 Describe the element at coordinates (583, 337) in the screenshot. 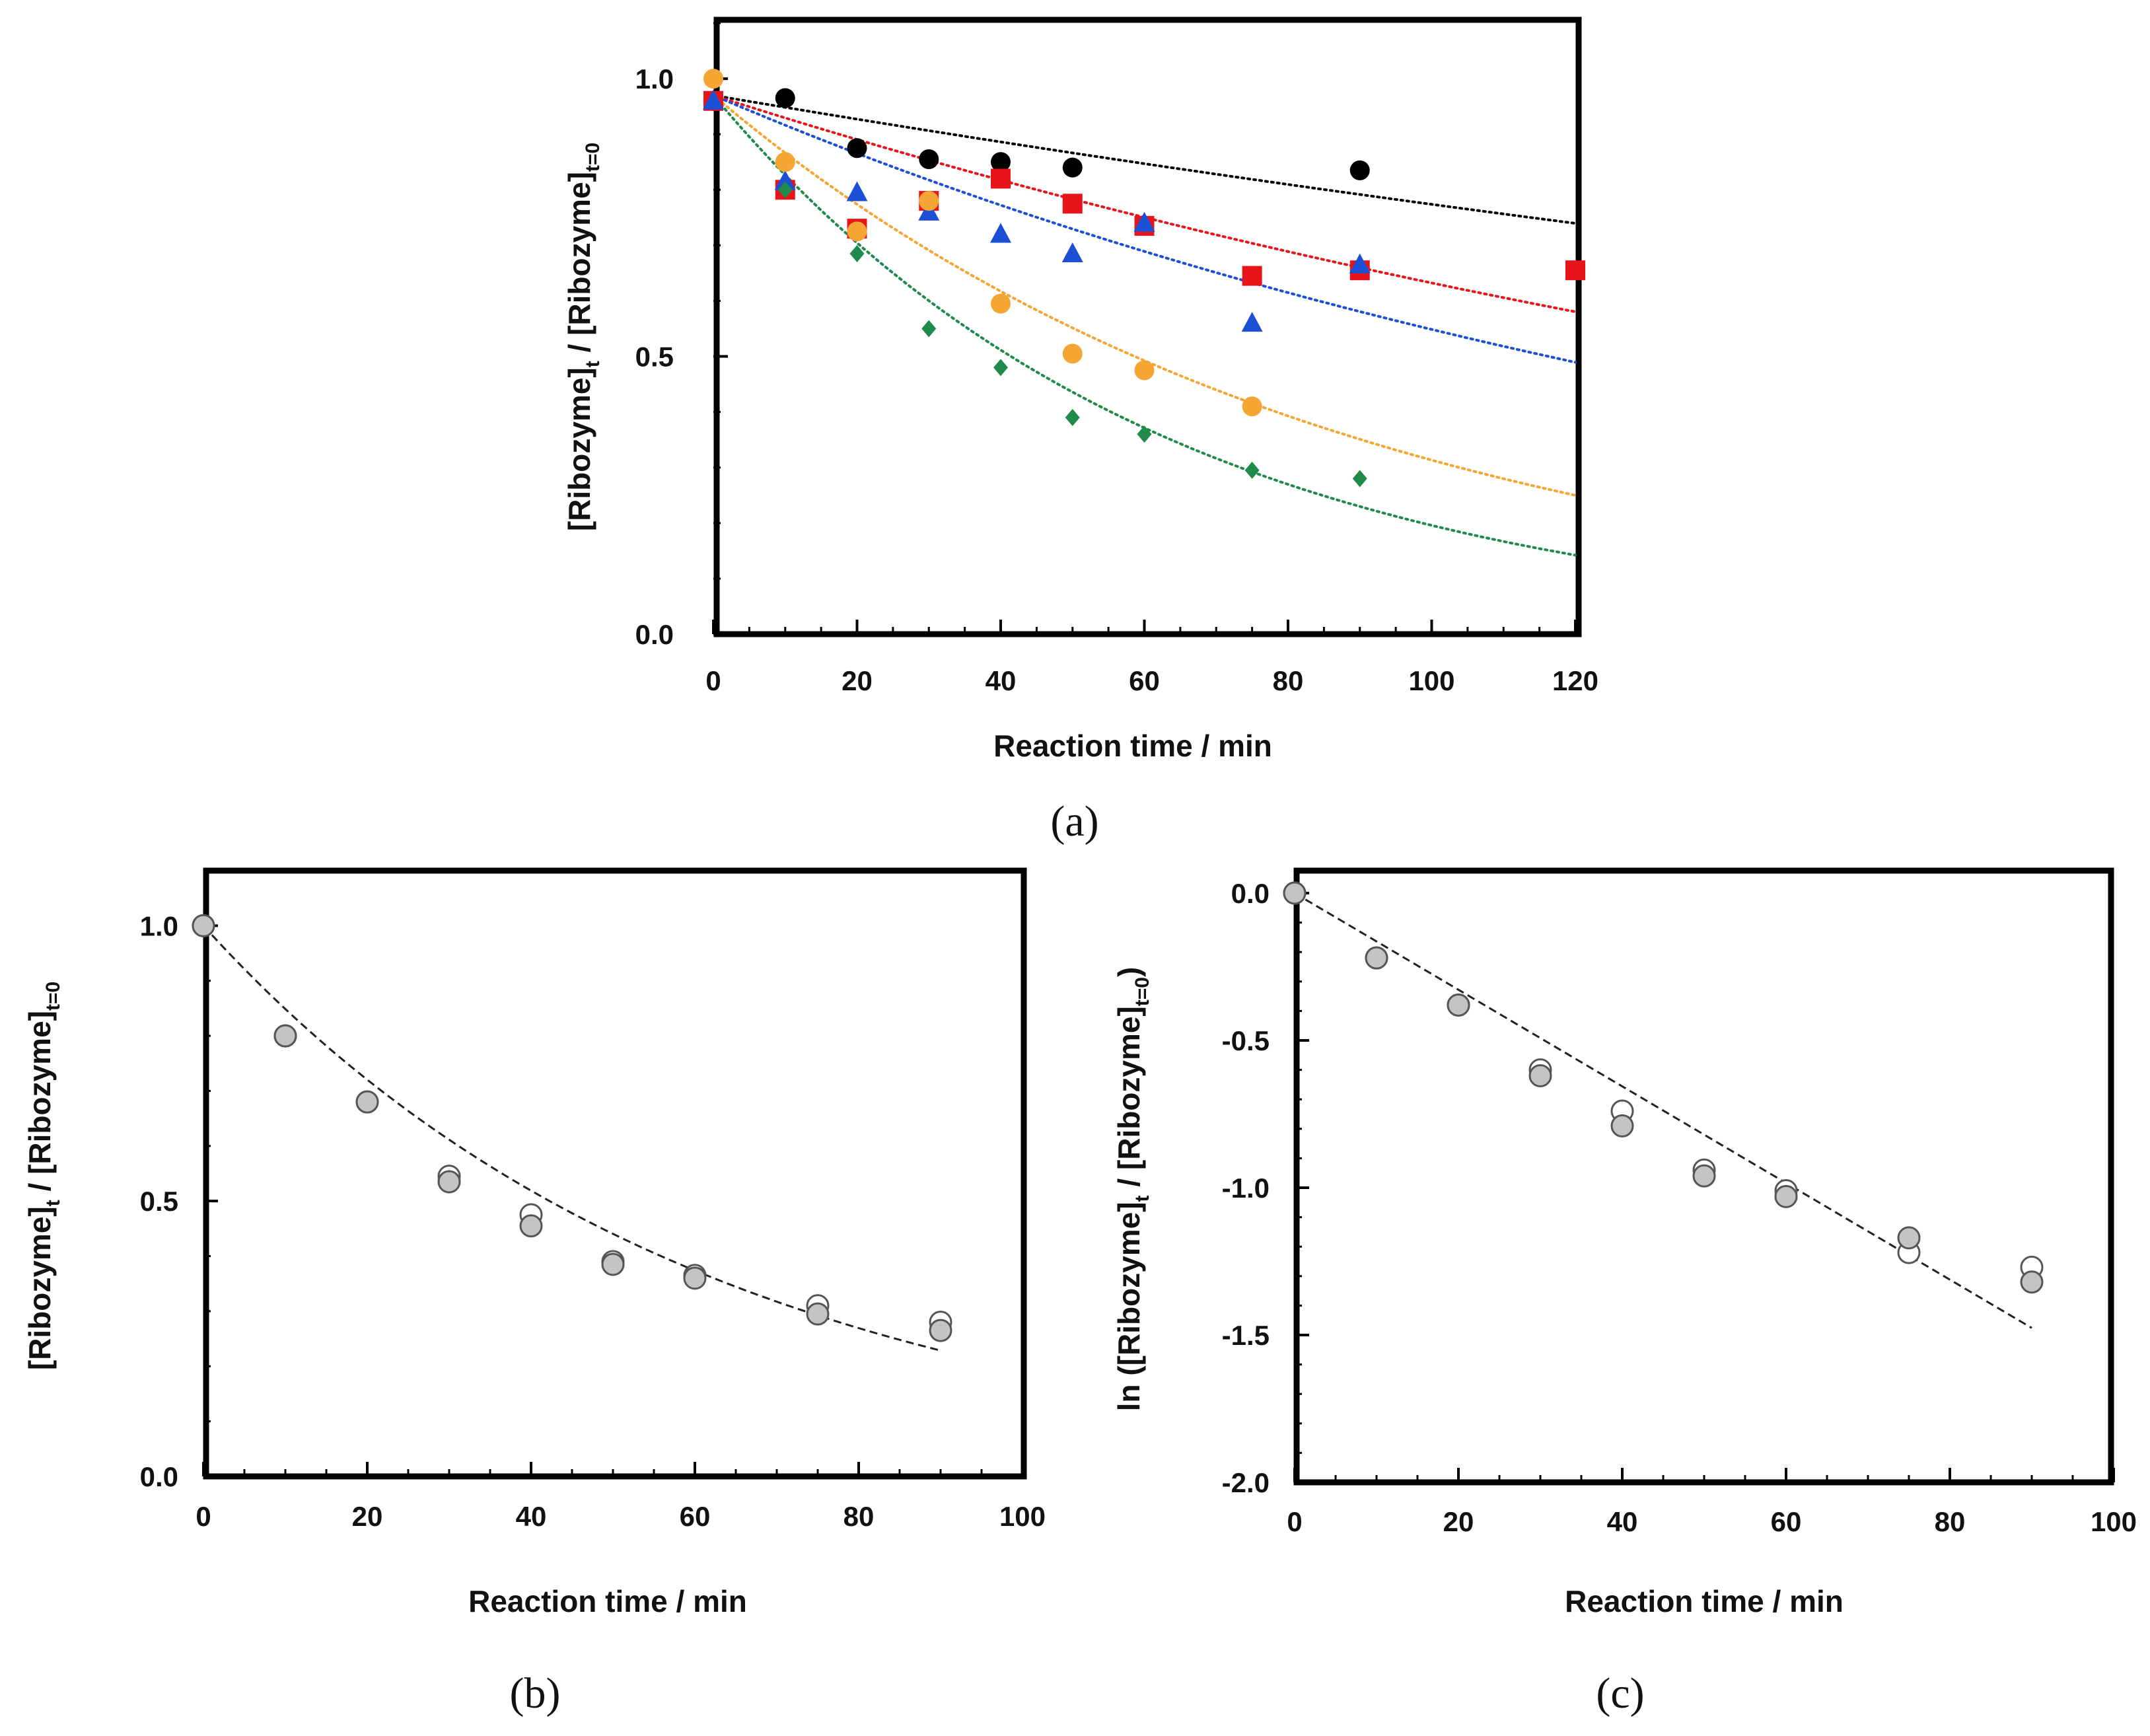

I see `panel-a-y-axis-label: [Ribozyme]t / [Ribozyme]t=0` at that location.